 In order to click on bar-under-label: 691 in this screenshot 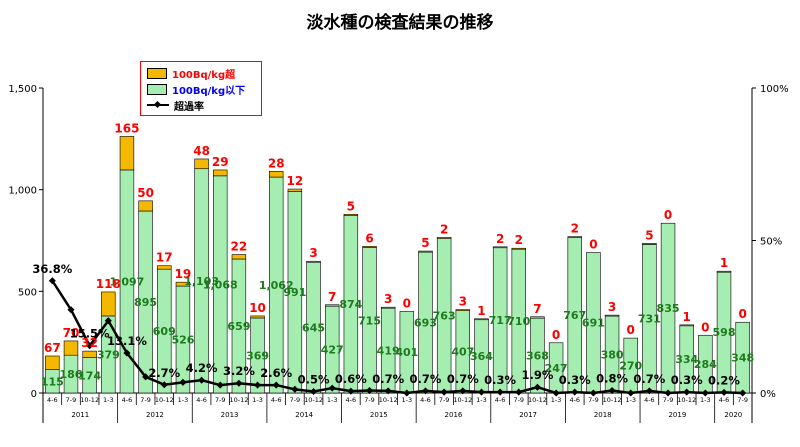, I will do `click(593, 323)`.